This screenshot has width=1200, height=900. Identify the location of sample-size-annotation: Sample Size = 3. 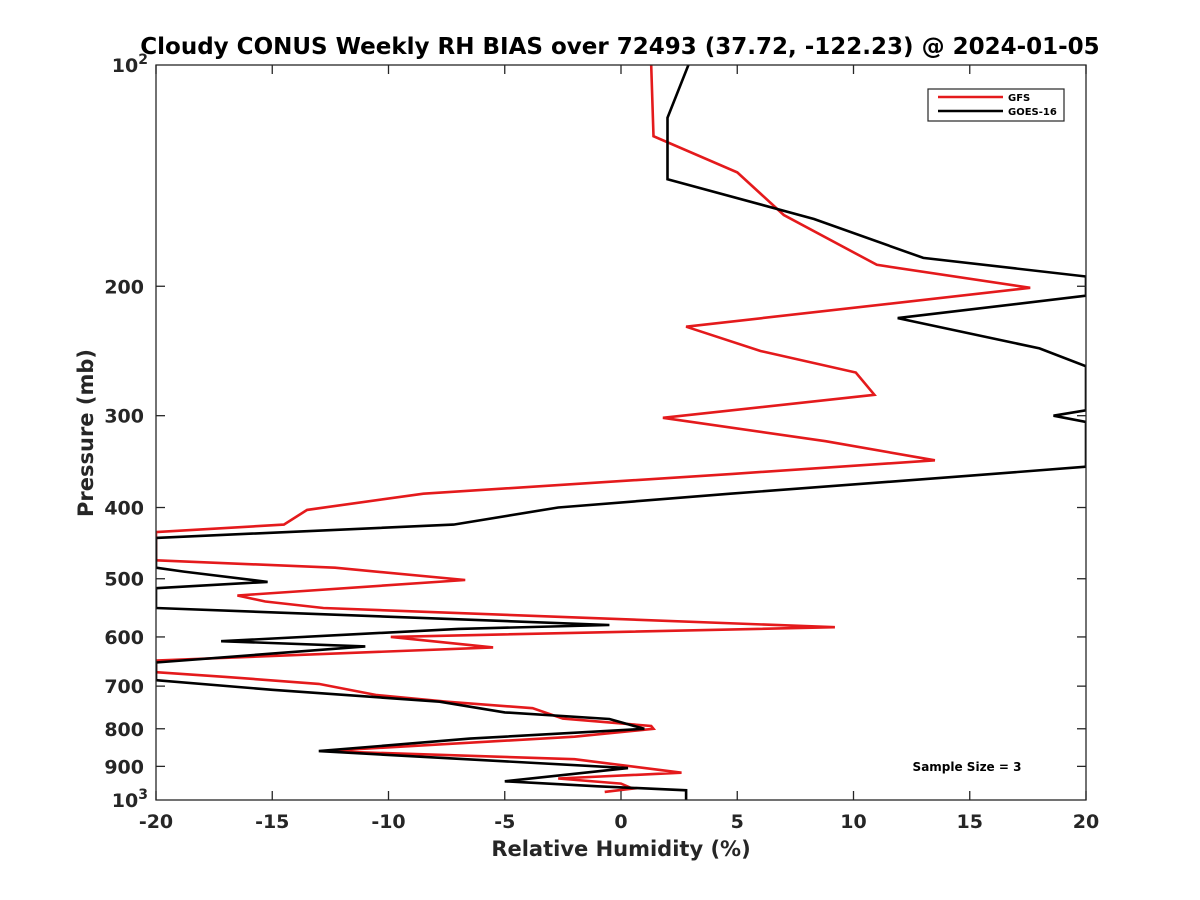
(967, 767).